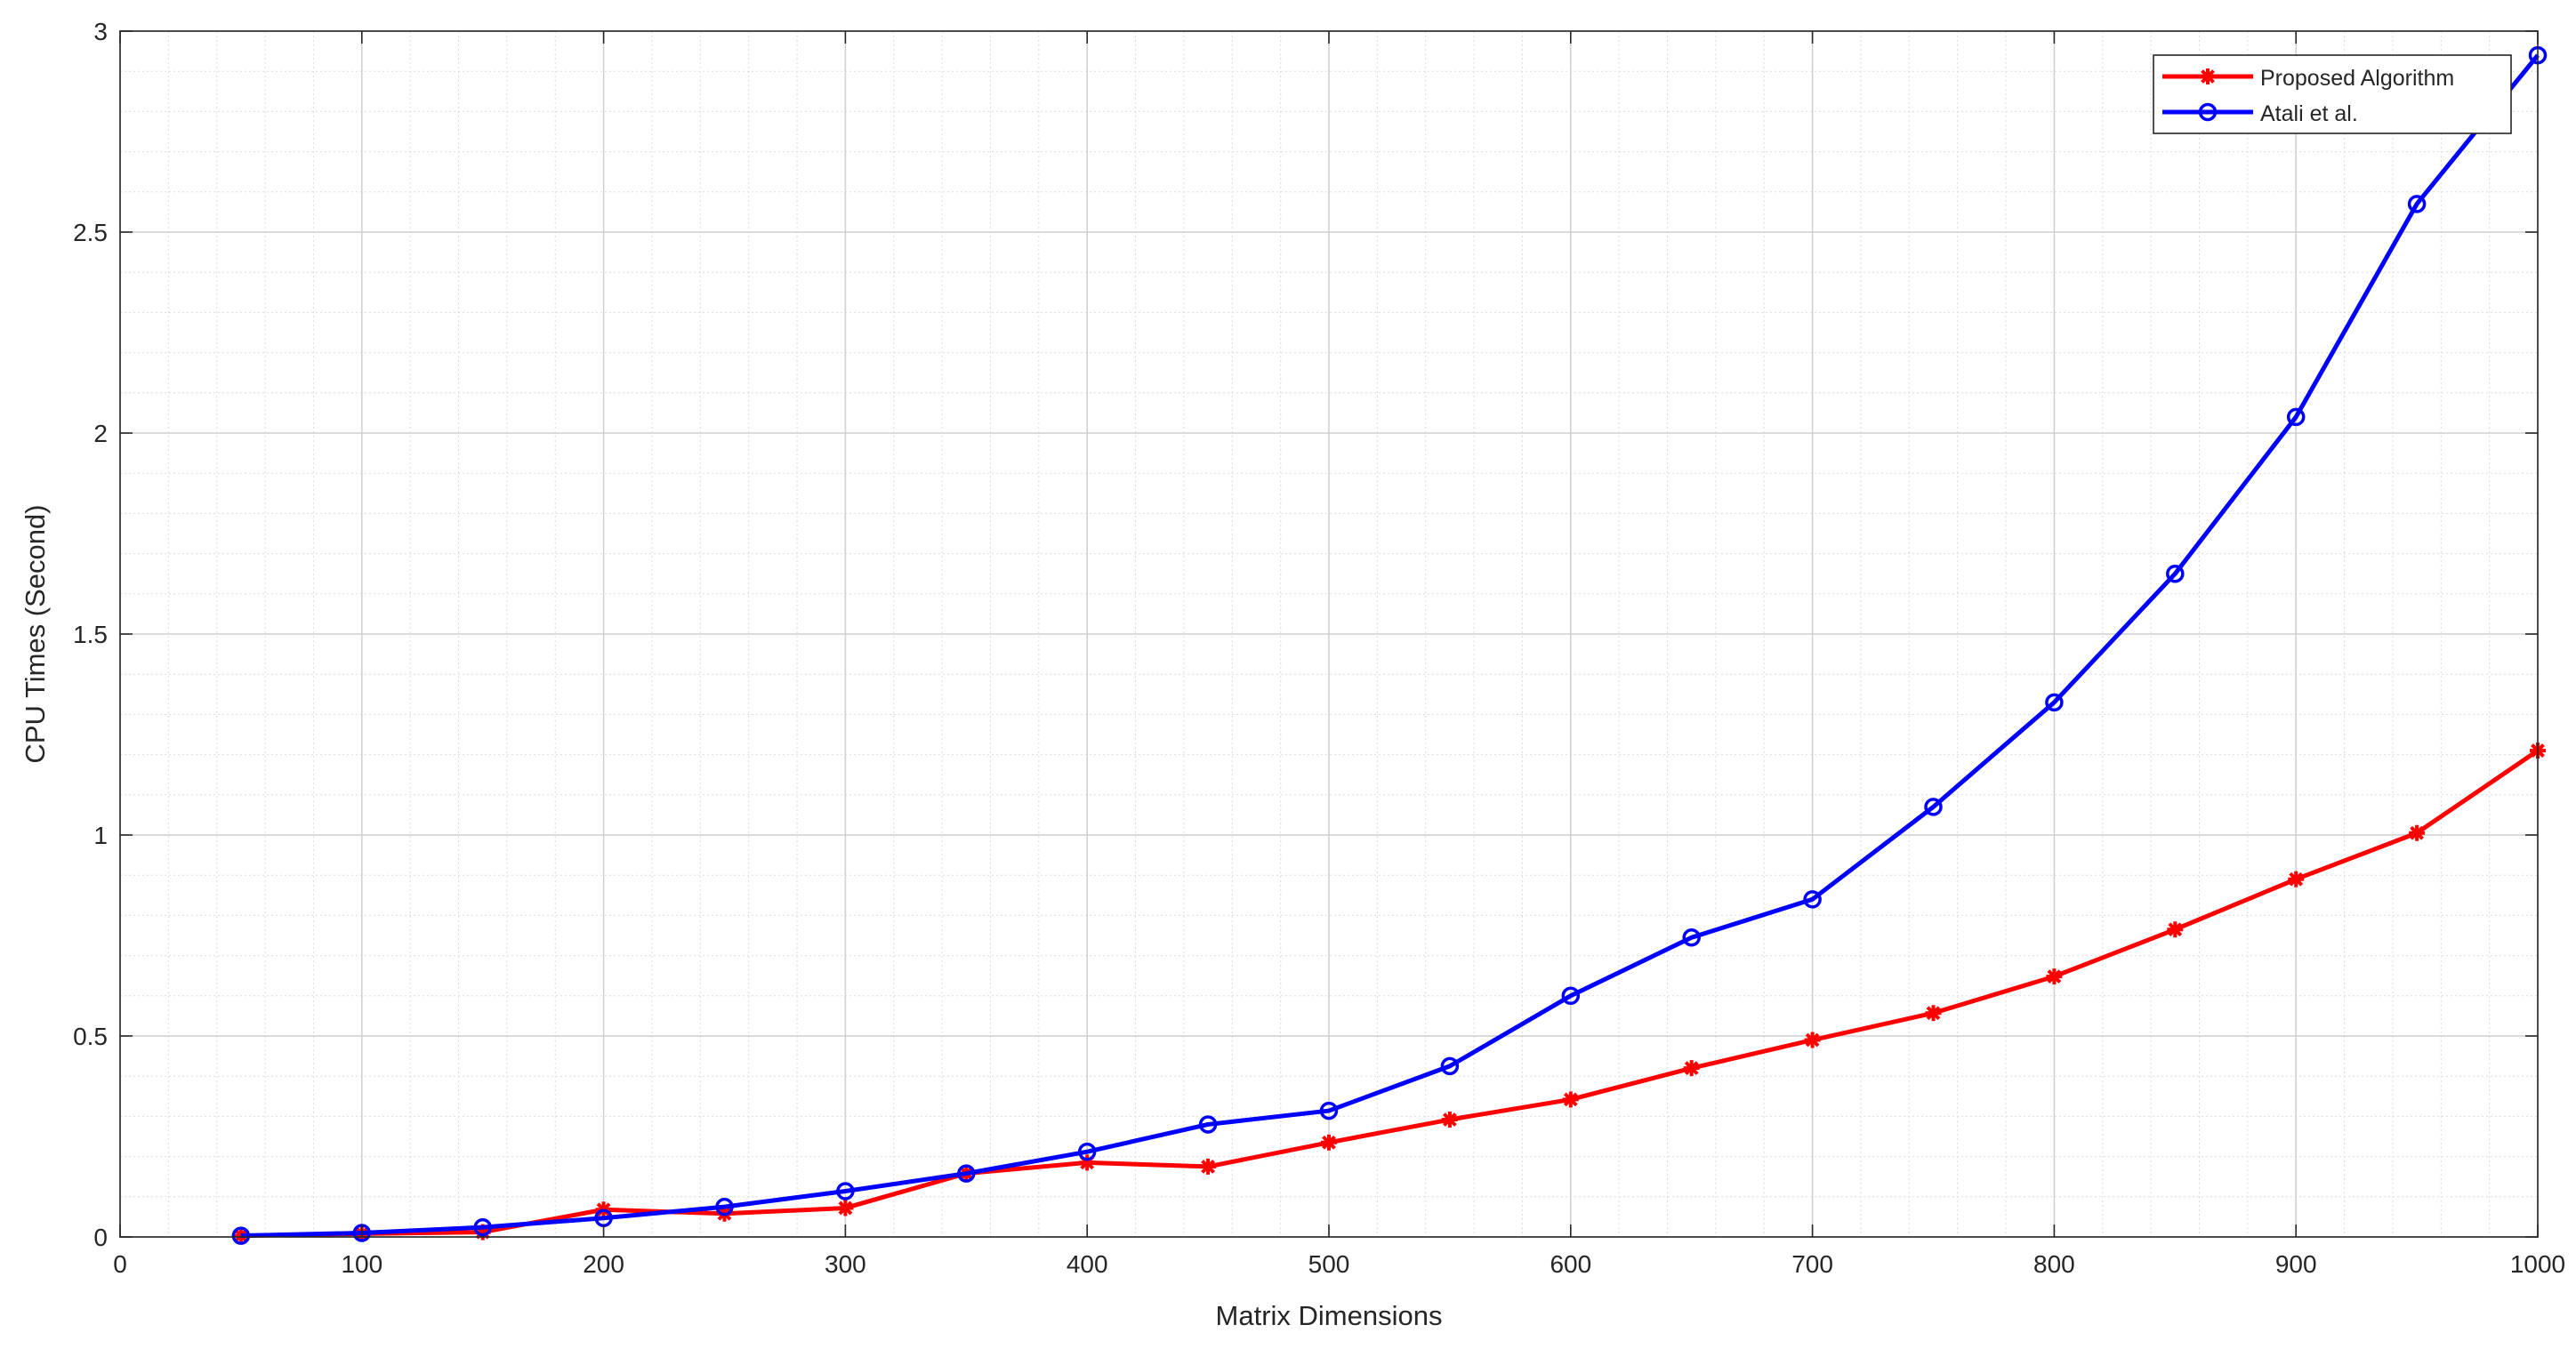  I want to click on y-tick-label: 1, so click(100, 835).